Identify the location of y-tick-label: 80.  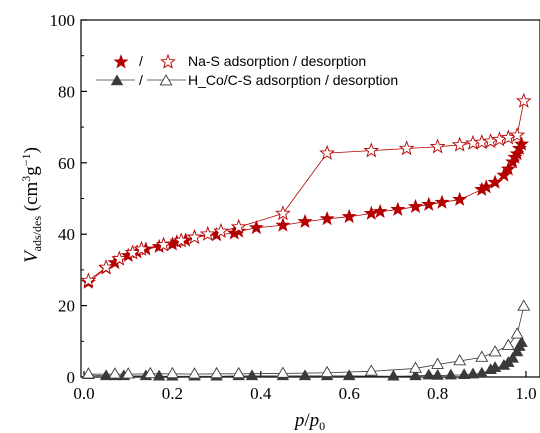
(66, 91).